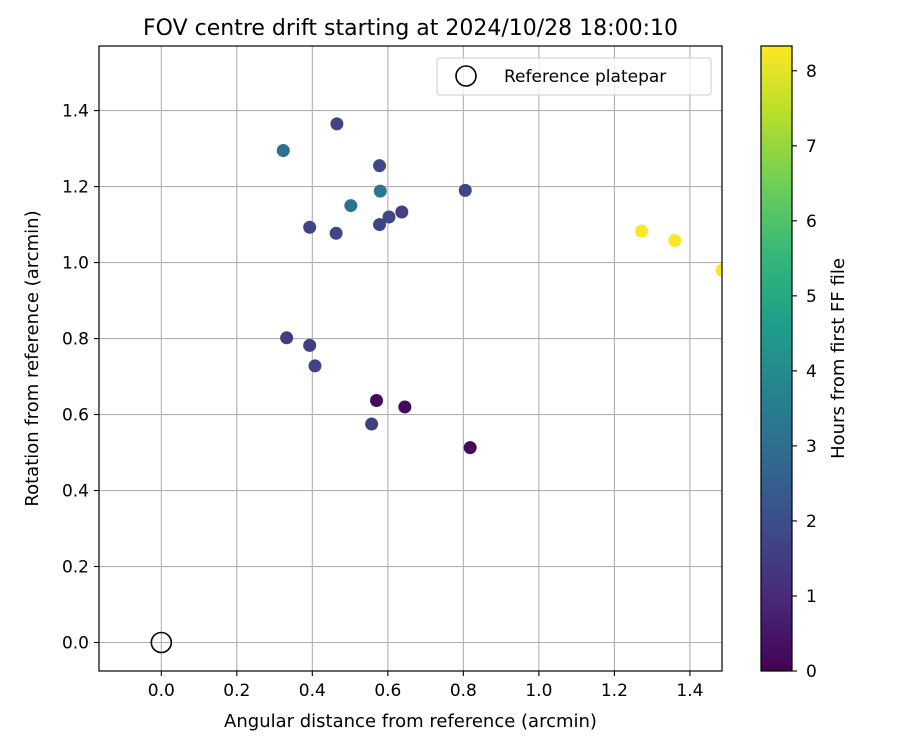 This screenshot has width=900, height=750. What do you see at coordinates (80, 378) in the screenshot?
I see `y-axis-ticks: 0.0 0.2 0.4 0.6 0.8 1.0 1.2 1.4` at bounding box center [80, 378].